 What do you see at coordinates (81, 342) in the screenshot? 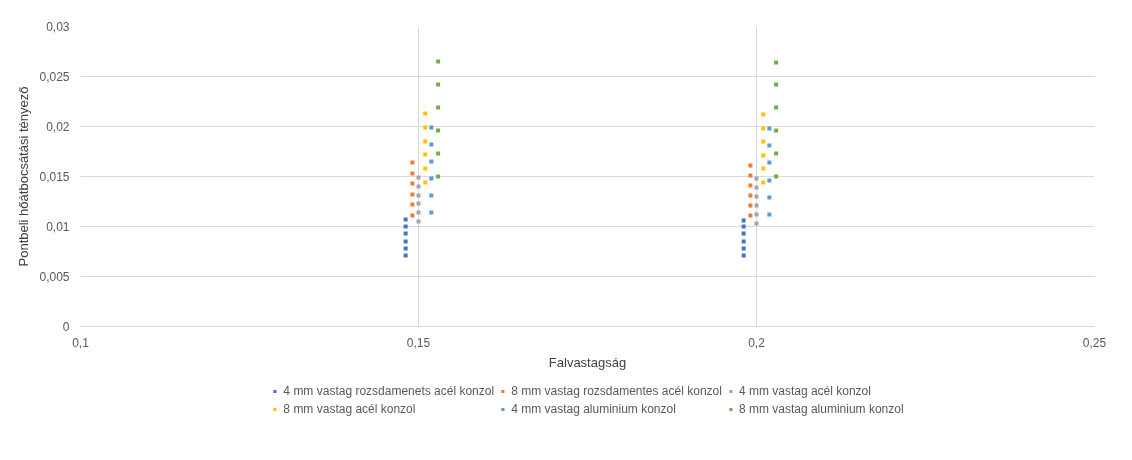
I see `x-tick-label: 0,1` at bounding box center [81, 342].